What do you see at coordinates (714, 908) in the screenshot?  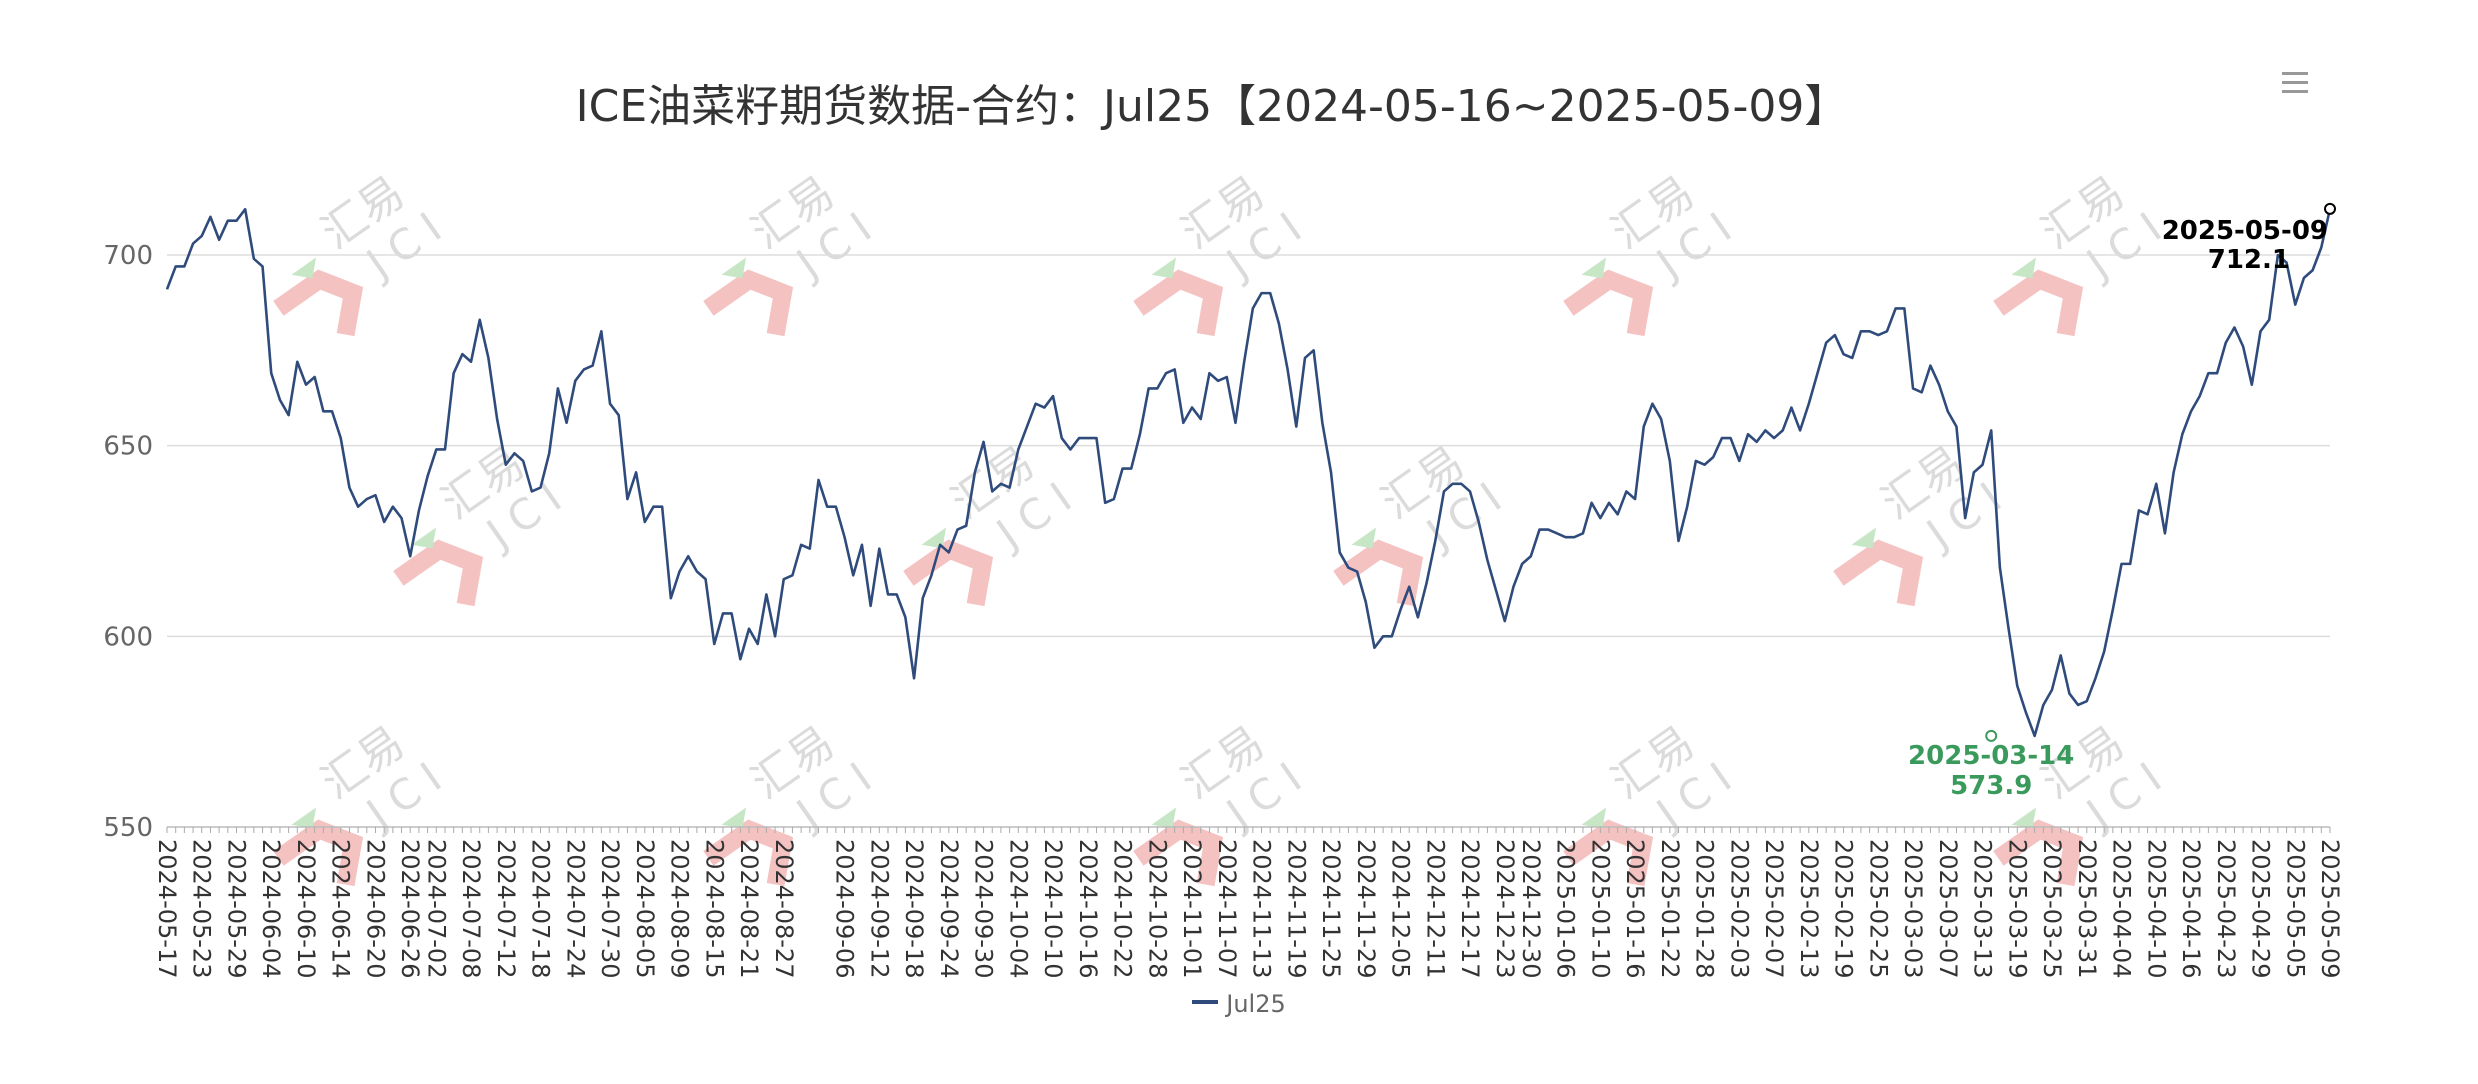 I see `x-tick-label: 2024-08-15` at bounding box center [714, 908].